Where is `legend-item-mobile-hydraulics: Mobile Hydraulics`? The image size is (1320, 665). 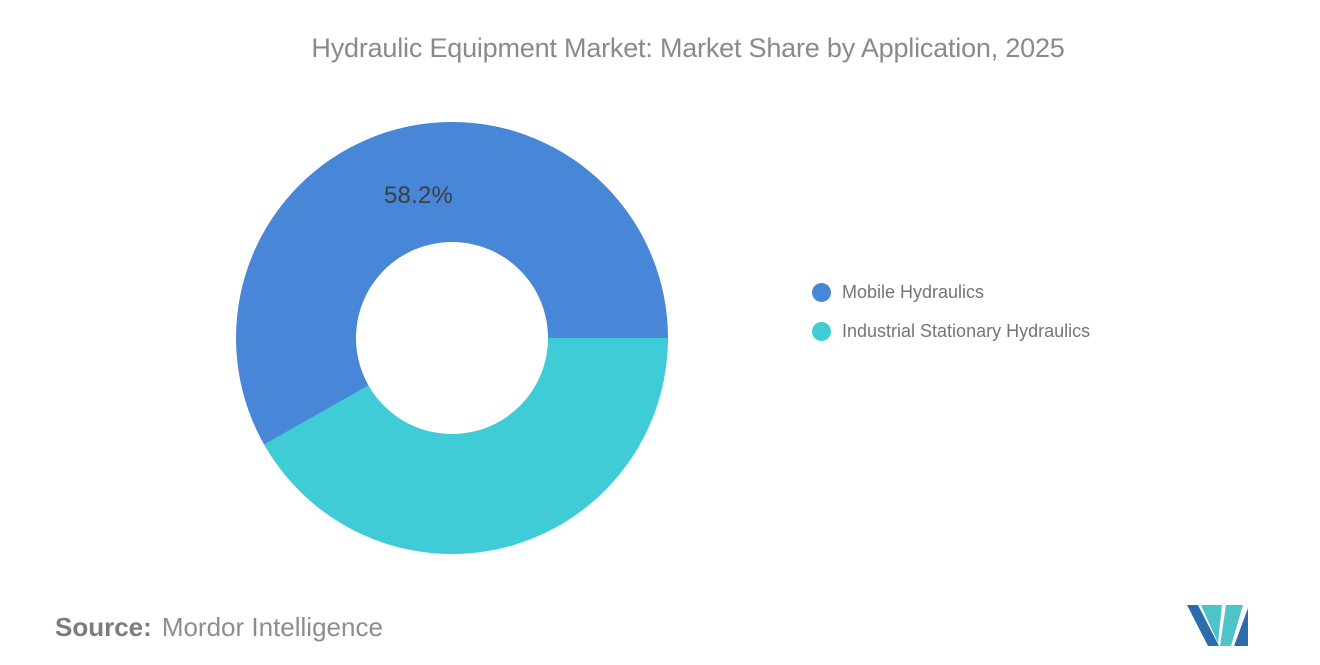 legend-item-mobile-hydraulics: Mobile Hydraulics is located at coordinates (951, 292).